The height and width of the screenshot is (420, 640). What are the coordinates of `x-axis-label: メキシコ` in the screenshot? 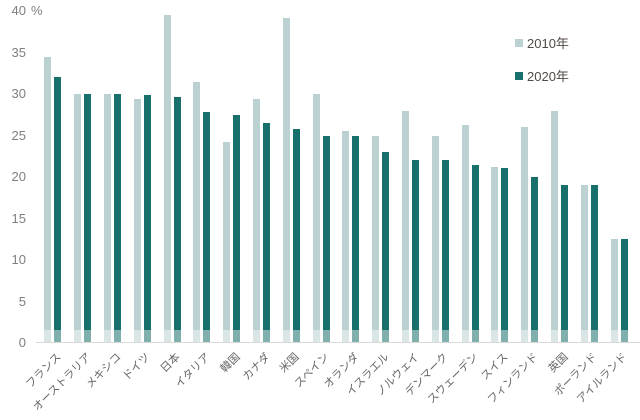 It's located at (103, 371).